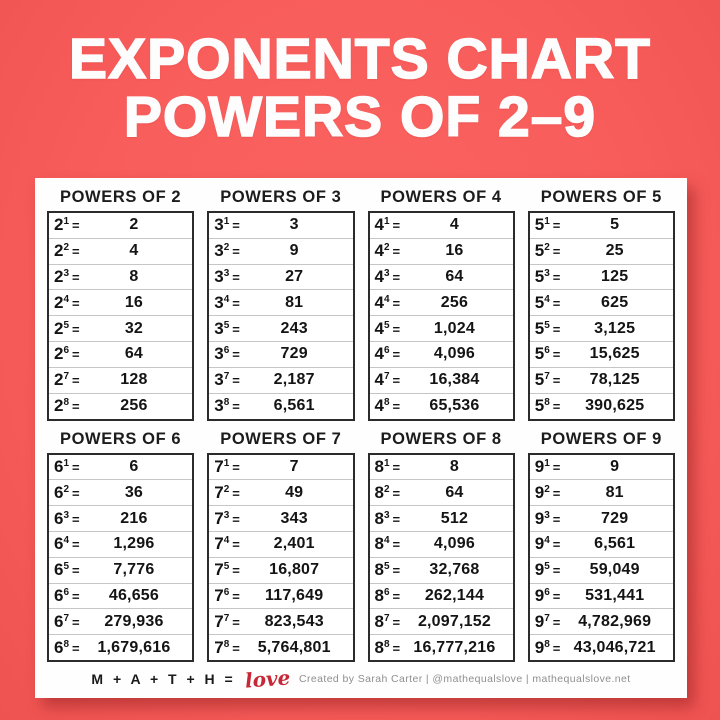 Image resolution: width=720 pixels, height=720 pixels. I want to click on power-expression: 3 2 =, so click(227, 251).